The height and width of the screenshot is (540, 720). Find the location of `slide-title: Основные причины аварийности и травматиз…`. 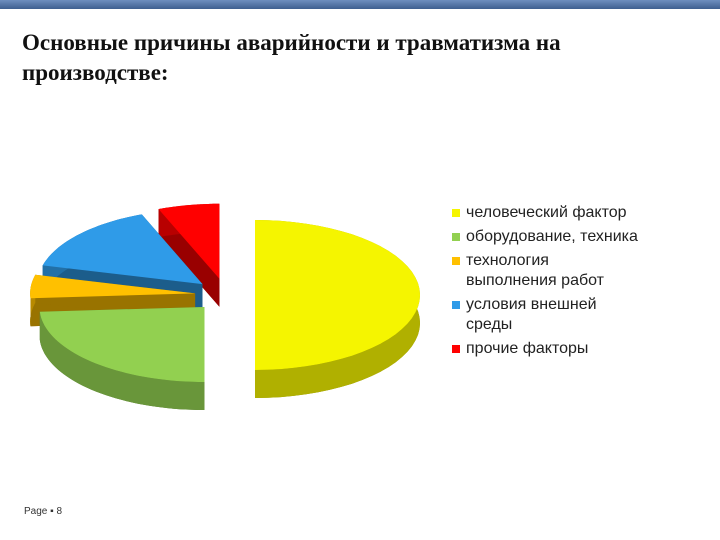

slide-title: Основные причины аварийности и травматиз… is located at coordinates (291, 57).